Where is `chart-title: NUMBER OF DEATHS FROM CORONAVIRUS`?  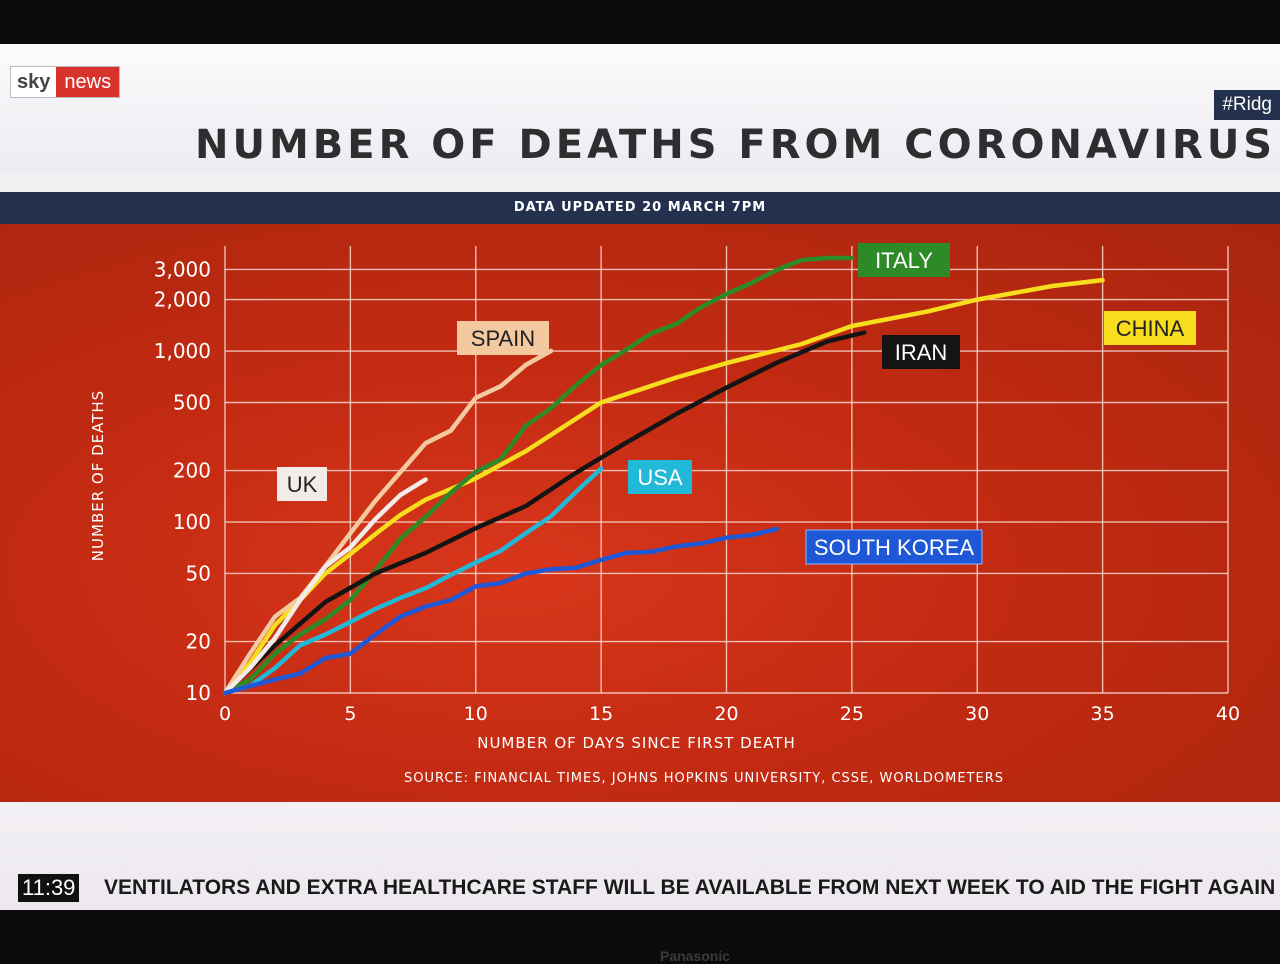
chart-title: NUMBER OF DEATHS FROM CORONAVIRUS is located at coordinates (736, 145).